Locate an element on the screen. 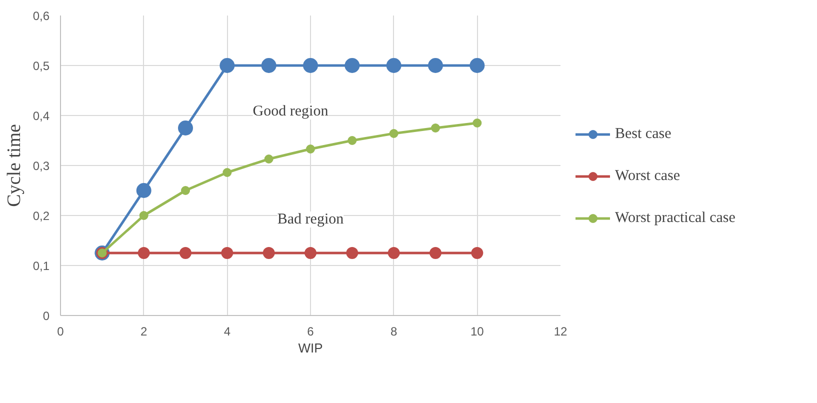 The width and height of the screenshot is (817, 403). legend-label: Worst practical case is located at coordinates (675, 218).